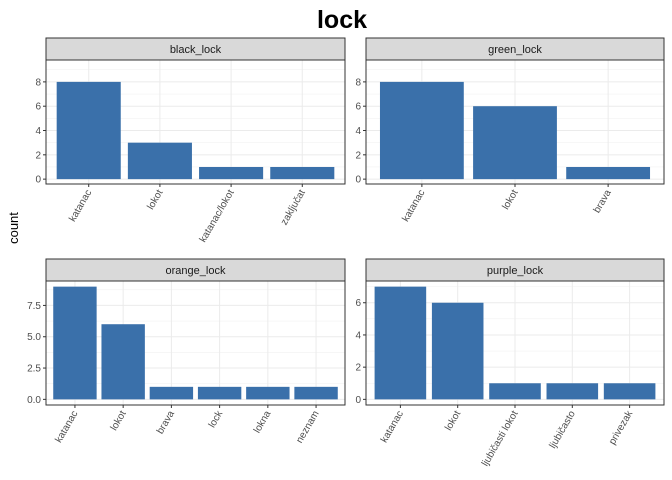 This screenshot has width=672, height=480. I want to click on panel-strip-label: green_lock, so click(515, 50).